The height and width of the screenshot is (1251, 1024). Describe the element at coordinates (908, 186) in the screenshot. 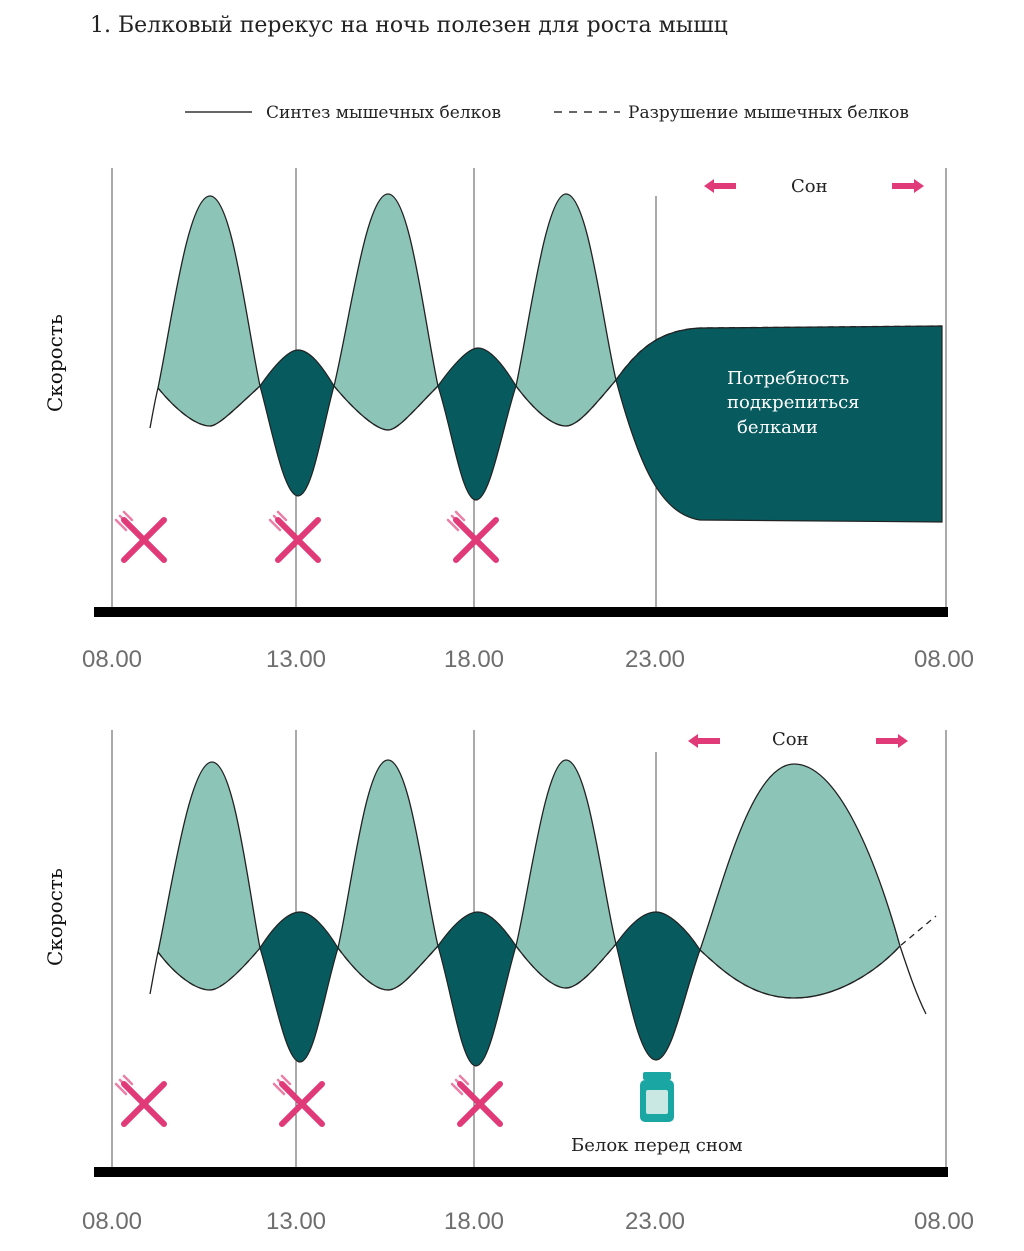

I see `top-sleep-arrow-right-icon` at that location.